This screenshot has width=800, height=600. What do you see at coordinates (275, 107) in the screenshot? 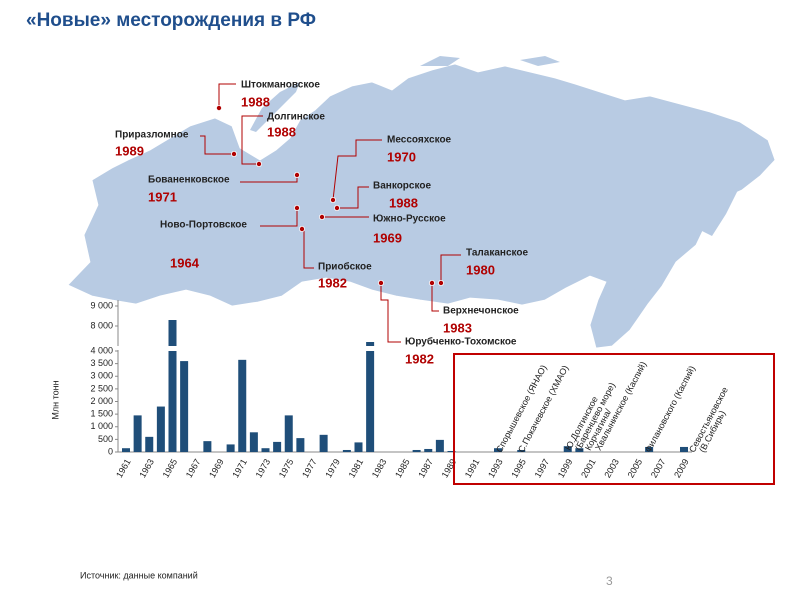
I see `novaya-zemlya` at bounding box center [275, 107].